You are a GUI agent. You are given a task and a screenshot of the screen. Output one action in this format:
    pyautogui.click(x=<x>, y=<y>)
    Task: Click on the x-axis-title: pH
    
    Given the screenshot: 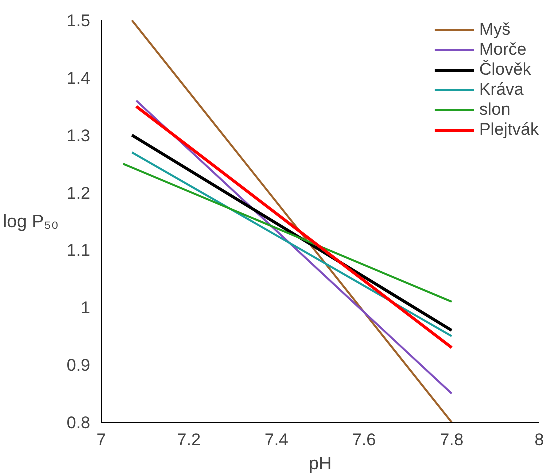 What is the action you would take?
    pyautogui.click(x=320, y=464)
    